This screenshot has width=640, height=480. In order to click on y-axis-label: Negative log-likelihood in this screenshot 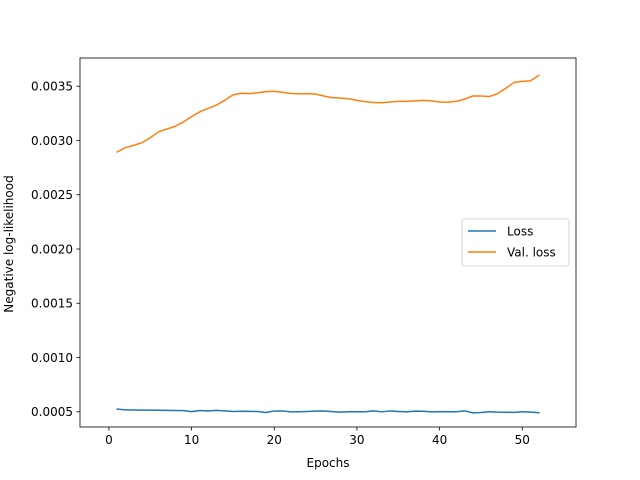, I will do `click(9, 243)`.